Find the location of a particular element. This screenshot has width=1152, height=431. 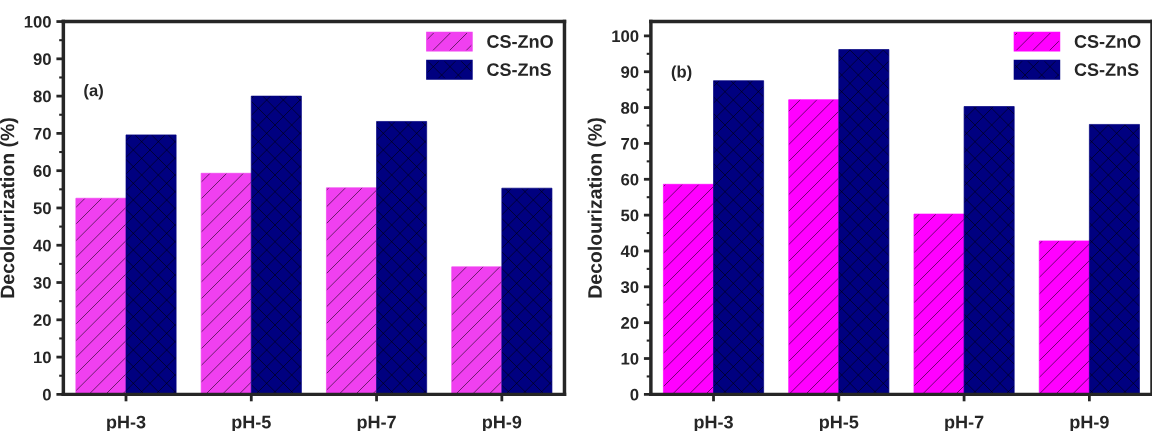

annotation: (a) is located at coordinates (93, 92).